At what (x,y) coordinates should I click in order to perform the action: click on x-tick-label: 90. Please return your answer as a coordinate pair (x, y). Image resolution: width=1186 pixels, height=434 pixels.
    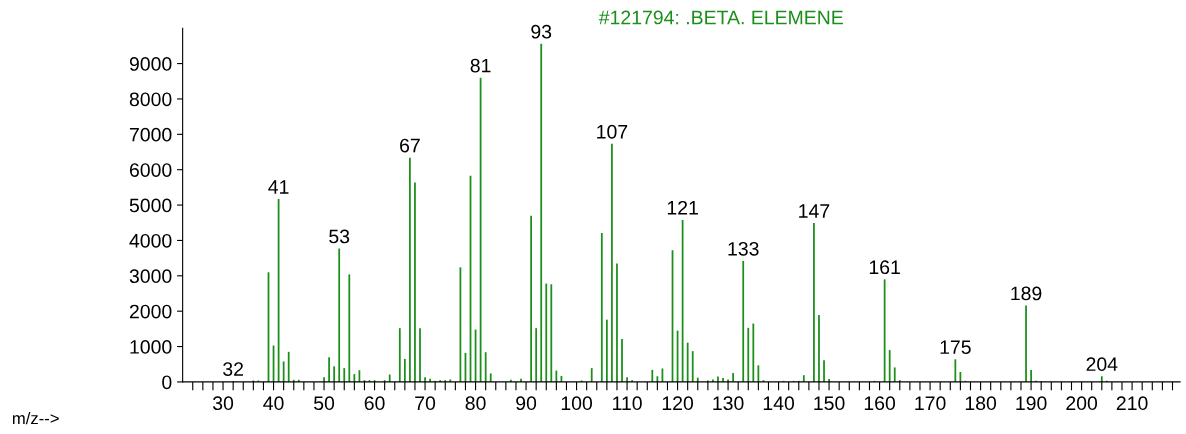
    Looking at the image, I should click on (526, 403).